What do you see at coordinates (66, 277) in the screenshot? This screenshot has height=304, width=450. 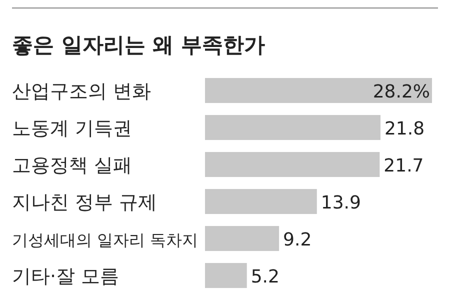 I see `y-tick-label: 기타·잘 모름` at bounding box center [66, 277].